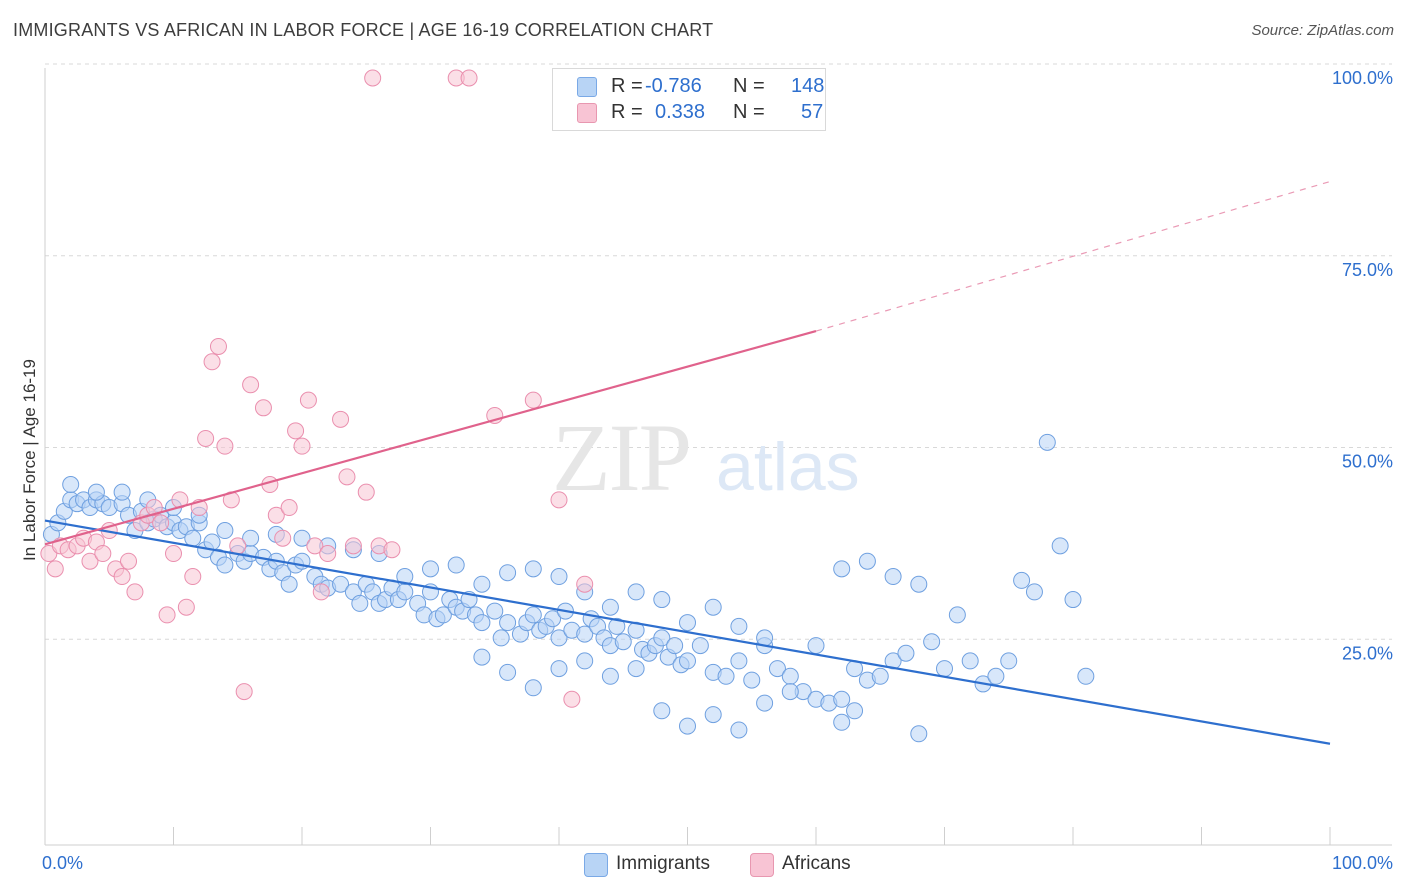 Image resolution: width=1406 pixels, height=892 pixels. What do you see at coordinates (689, 99) in the screenshot?
I see `stats-legend: R = -0.786 N = 148 R = 0.338 N = 57` at bounding box center [689, 99].